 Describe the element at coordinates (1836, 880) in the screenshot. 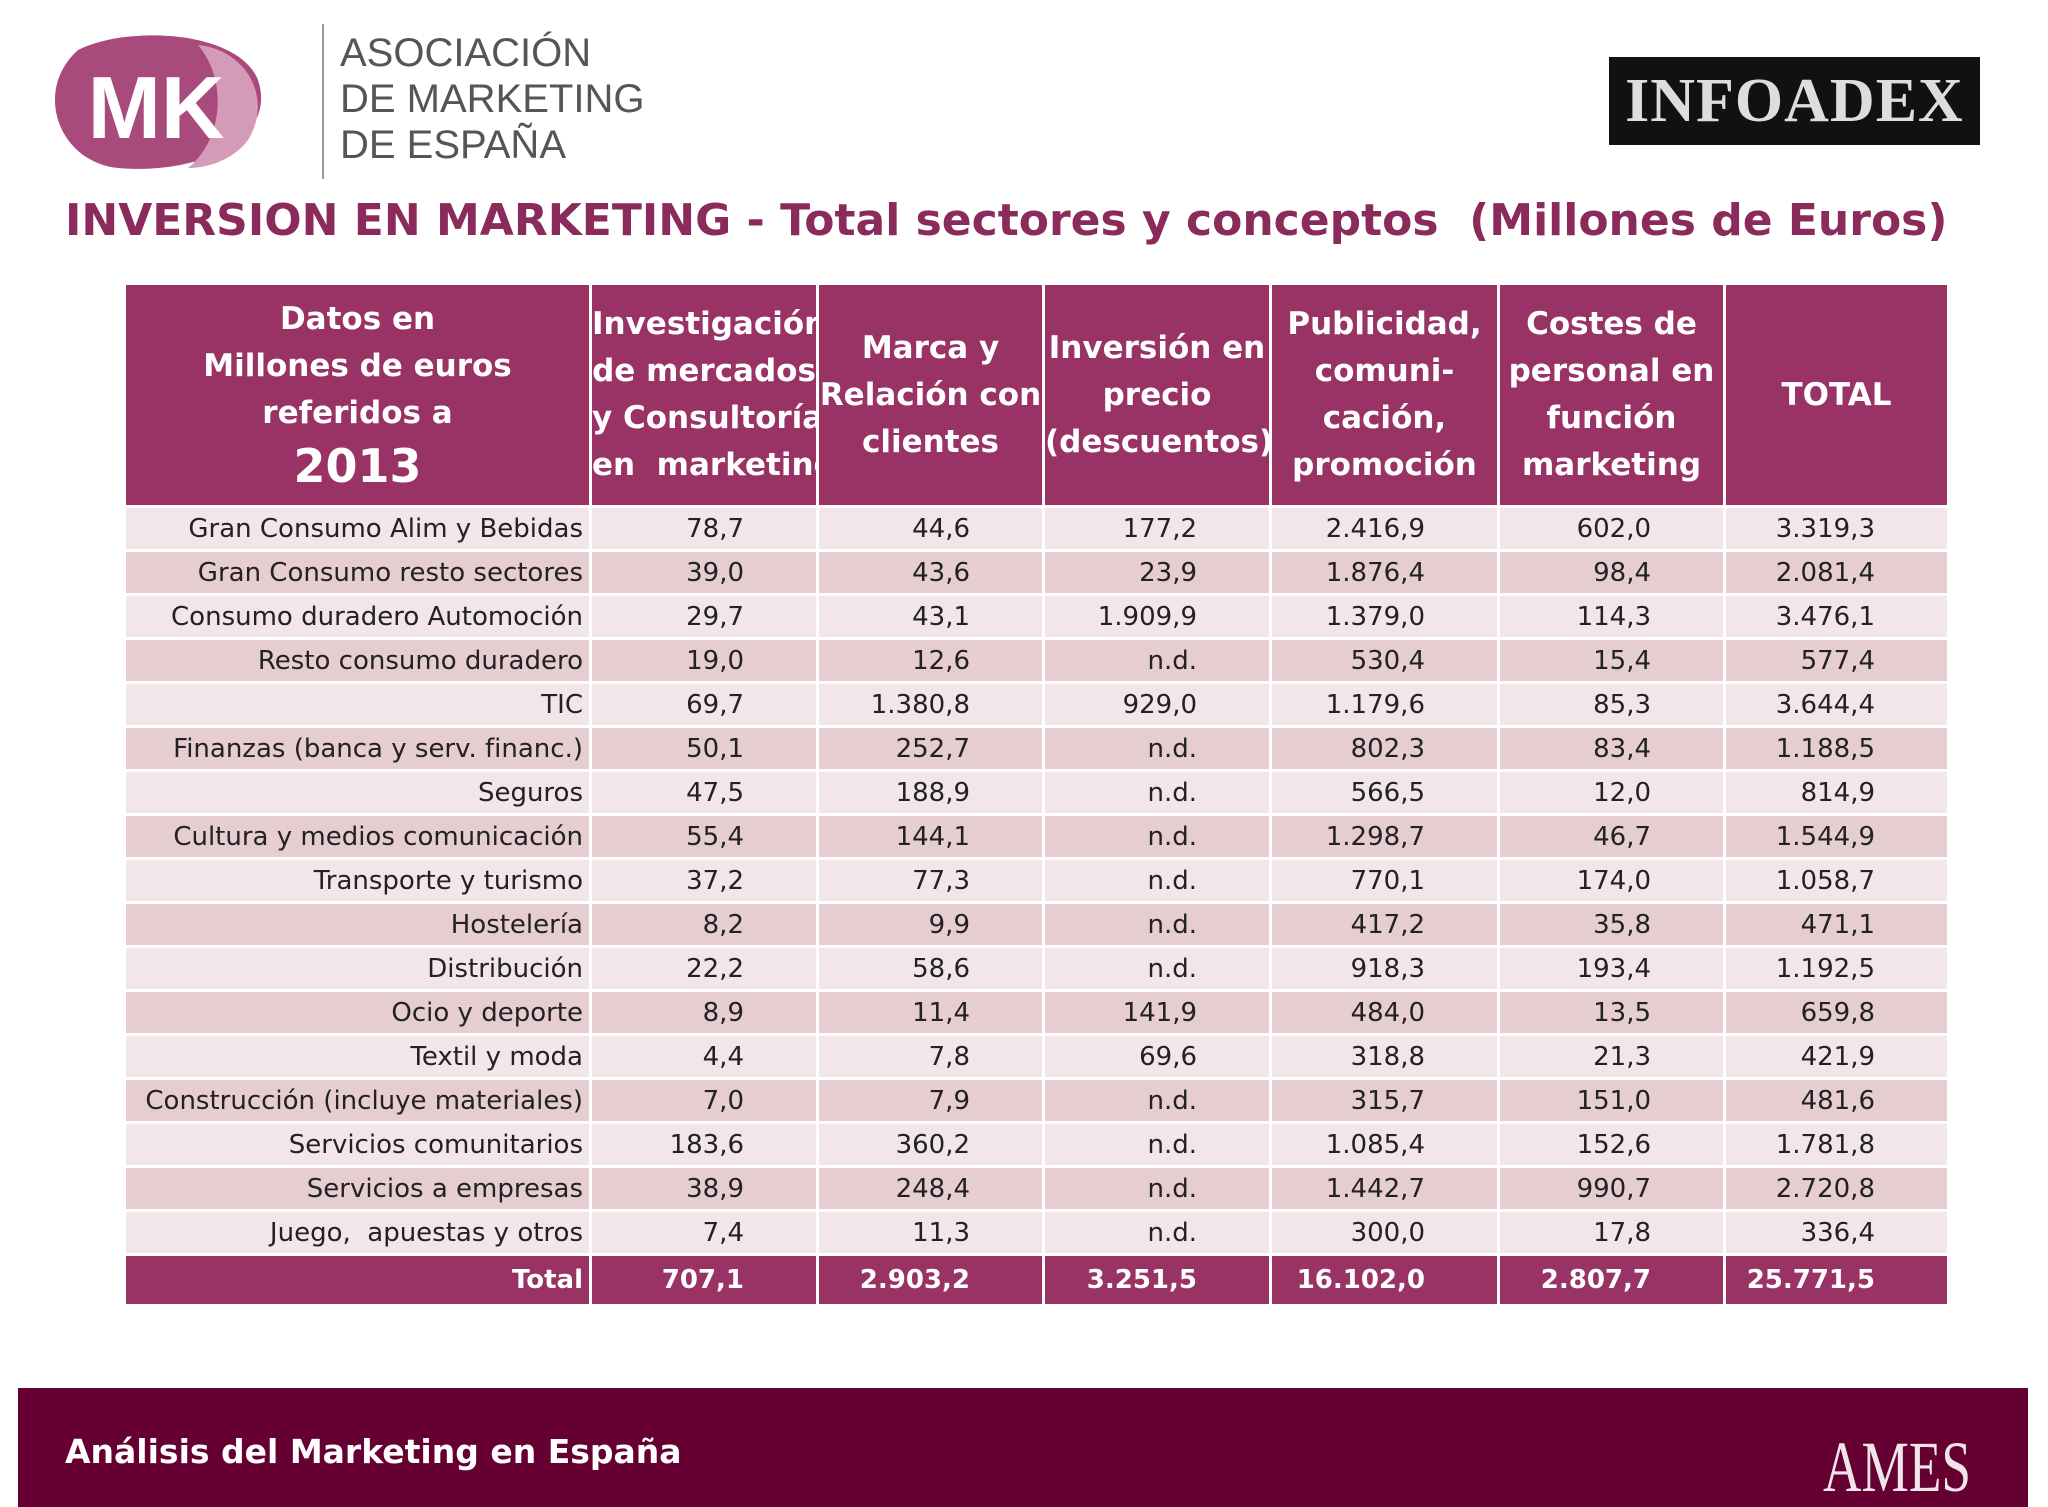

I see `cell: 1.058,7` at that location.